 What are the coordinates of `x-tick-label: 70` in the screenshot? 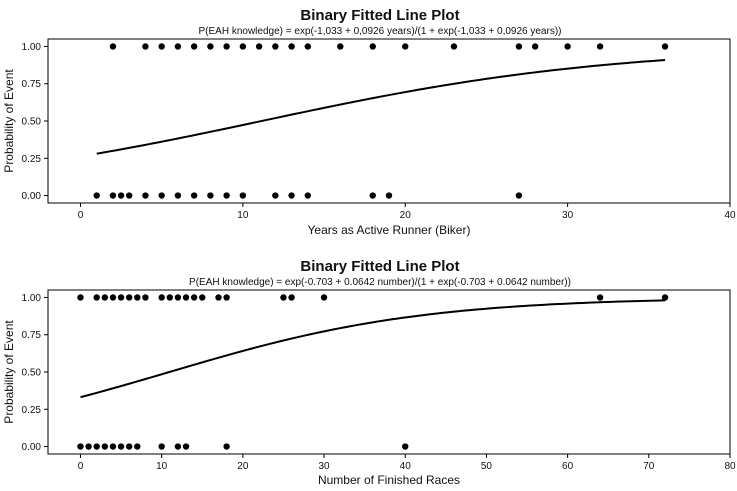 It's located at (649, 466).